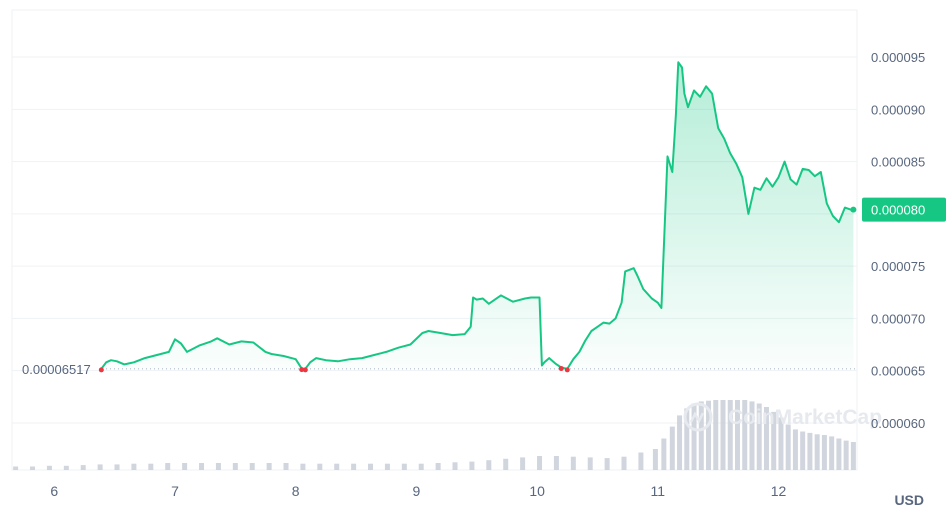 The height and width of the screenshot is (518, 948). I want to click on current-price-dot, so click(853, 209).